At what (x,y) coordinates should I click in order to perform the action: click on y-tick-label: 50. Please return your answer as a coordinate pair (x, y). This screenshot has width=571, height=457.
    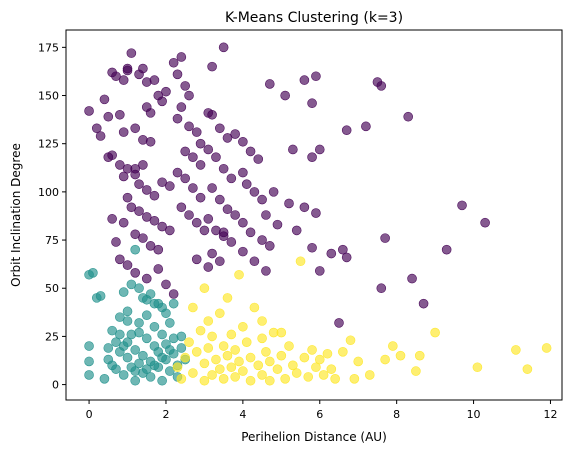
    Looking at the image, I should click on (52, 288).